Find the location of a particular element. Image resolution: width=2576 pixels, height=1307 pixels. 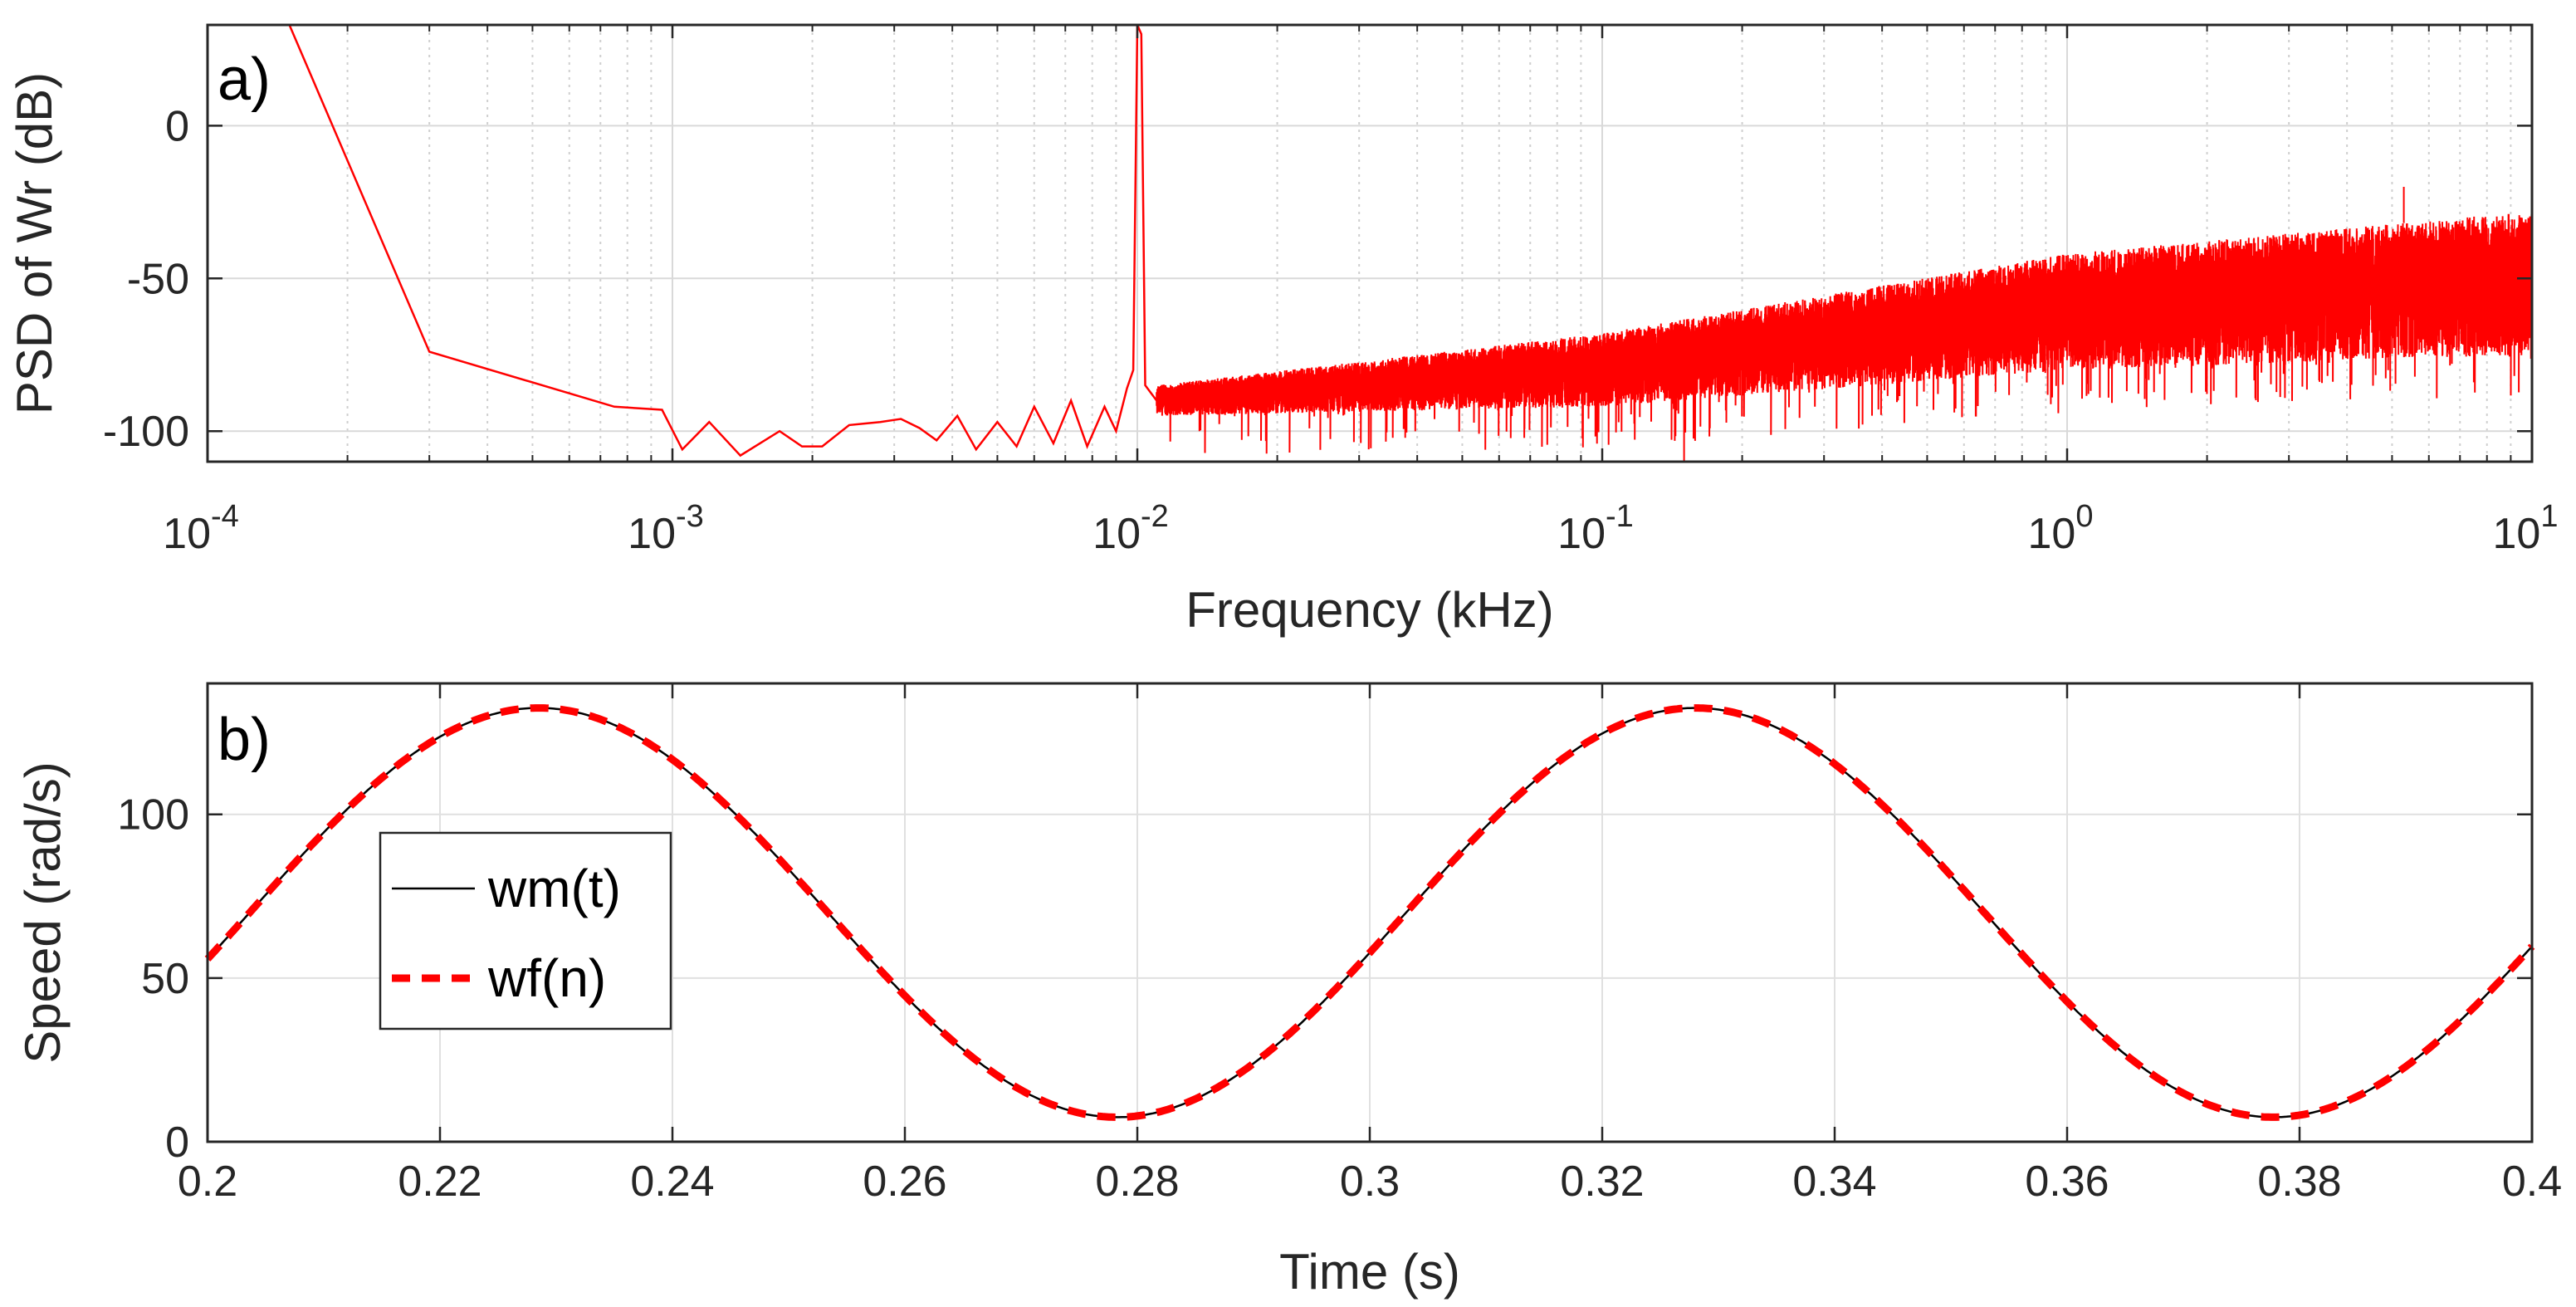

x-tick-label: 0.28 is located at coordinates (1137, 1182).